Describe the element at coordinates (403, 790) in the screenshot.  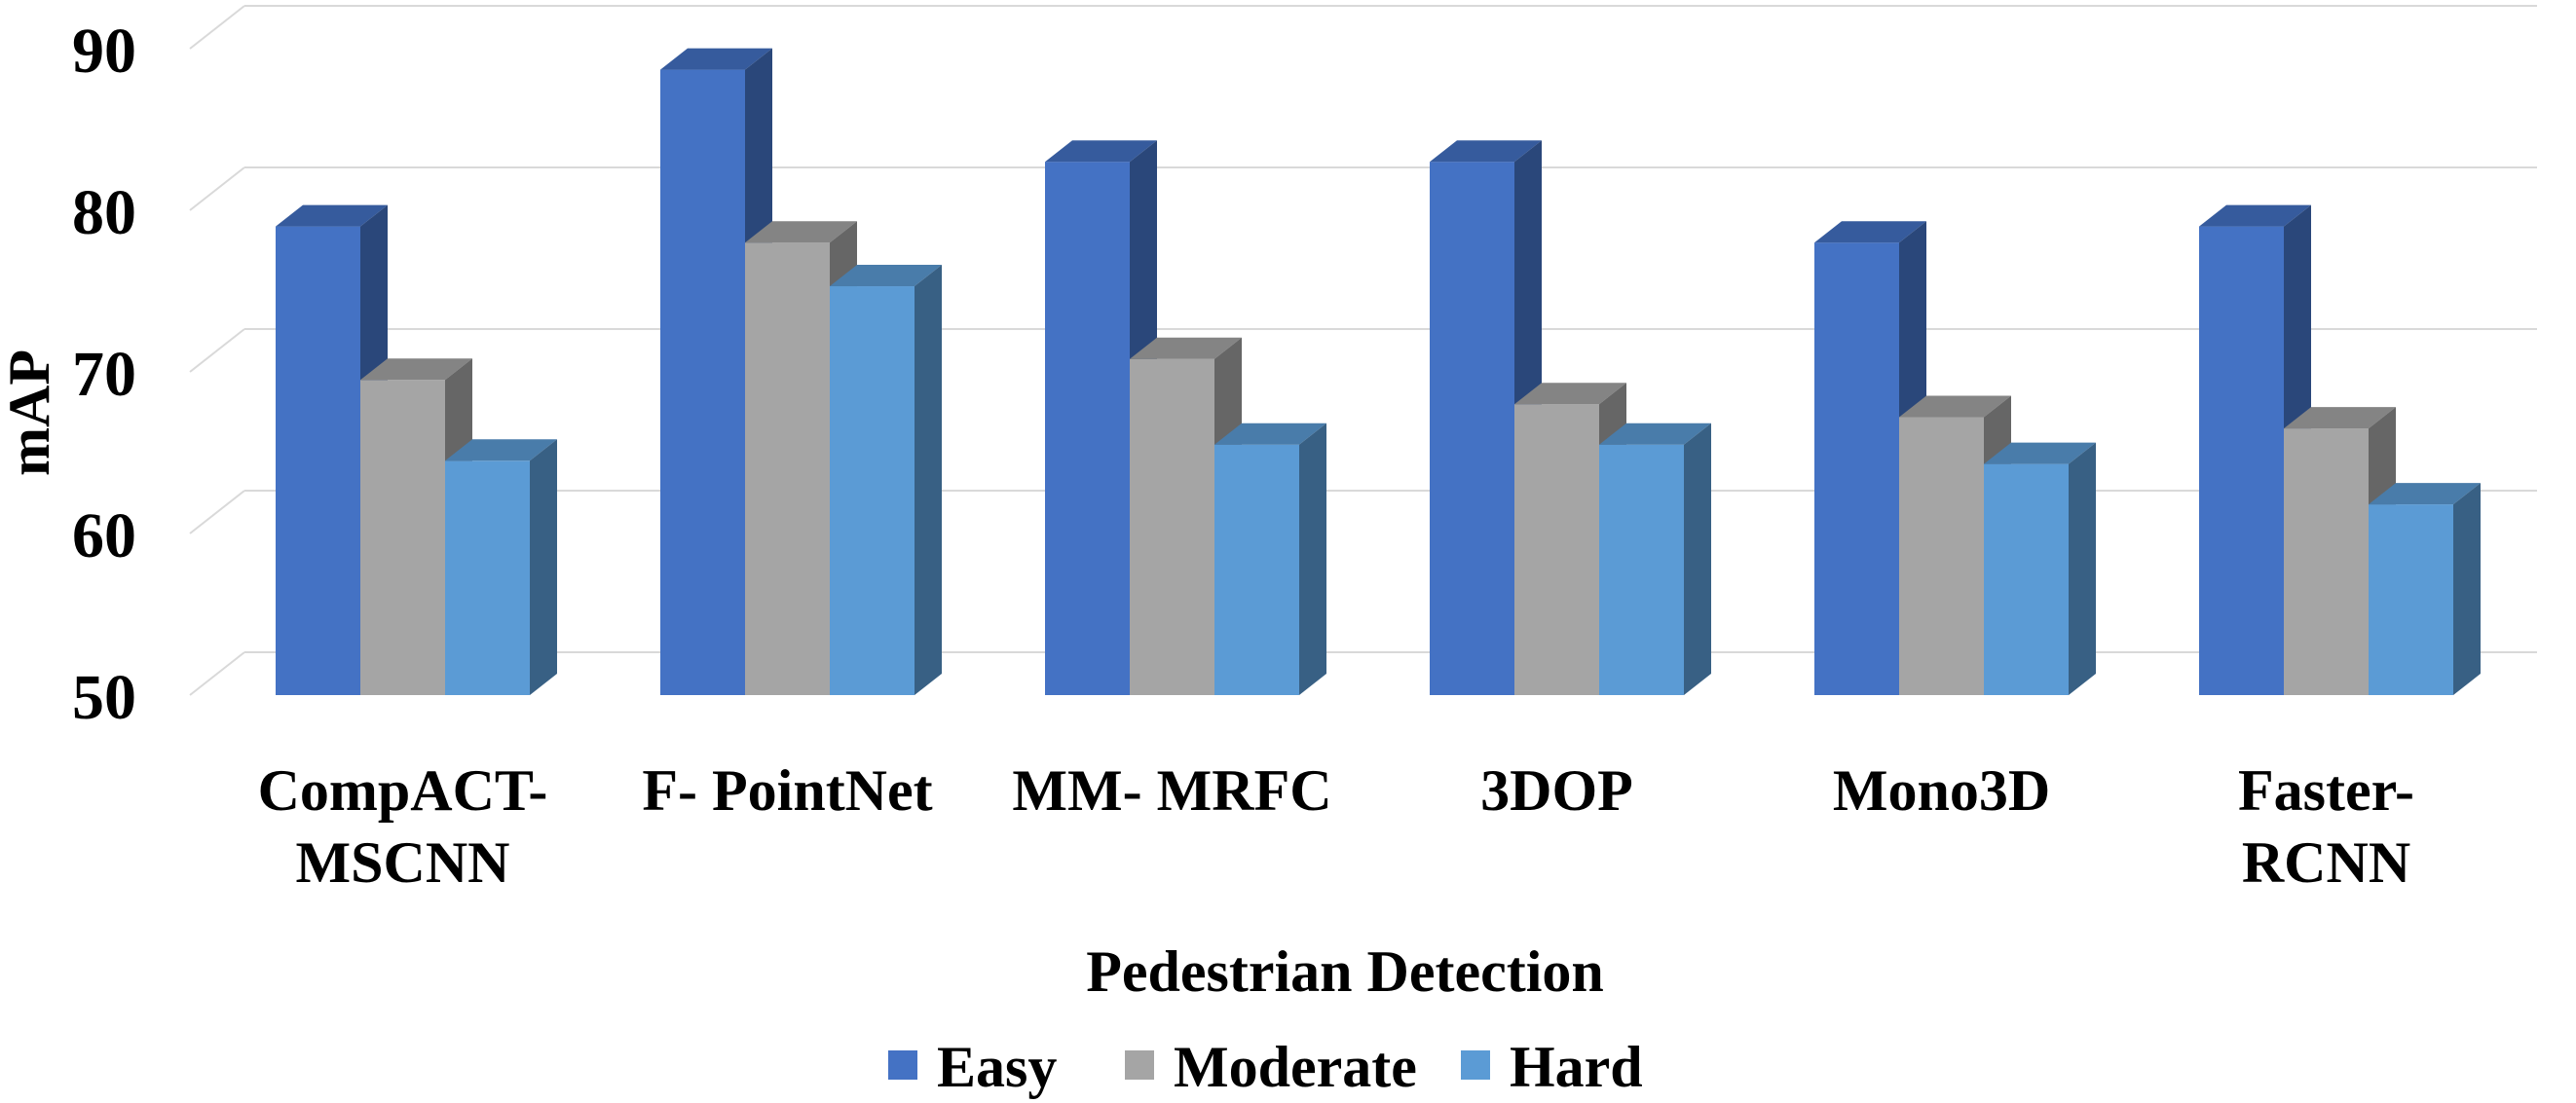
I see `x-tick-label: CompACT-` at that location.